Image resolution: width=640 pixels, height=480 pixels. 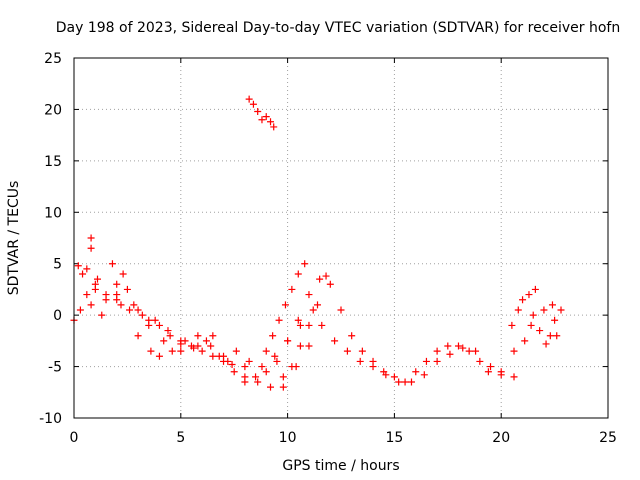 What do you see at coordinates (288, 438) in the screenshot?
I see `x-tick-label: 10` at bounding box center [288, 438].